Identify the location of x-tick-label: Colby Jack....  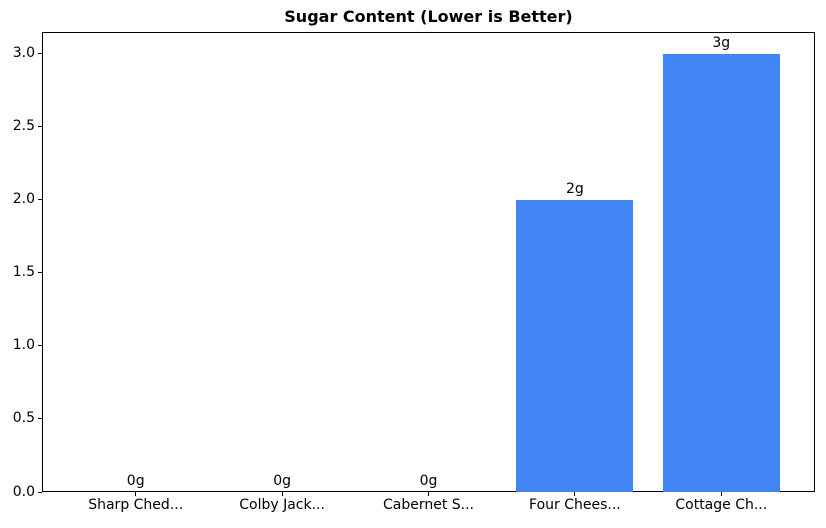
(282, 505).